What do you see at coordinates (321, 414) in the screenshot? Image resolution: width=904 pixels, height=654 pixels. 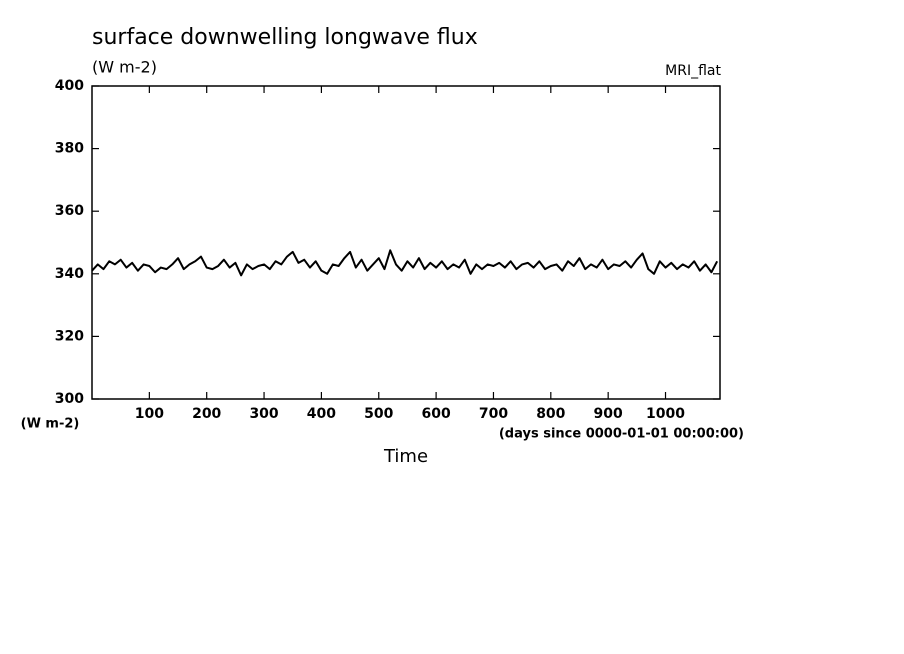 I see `x-tick-label: 400` at bounding box center [321, 414].